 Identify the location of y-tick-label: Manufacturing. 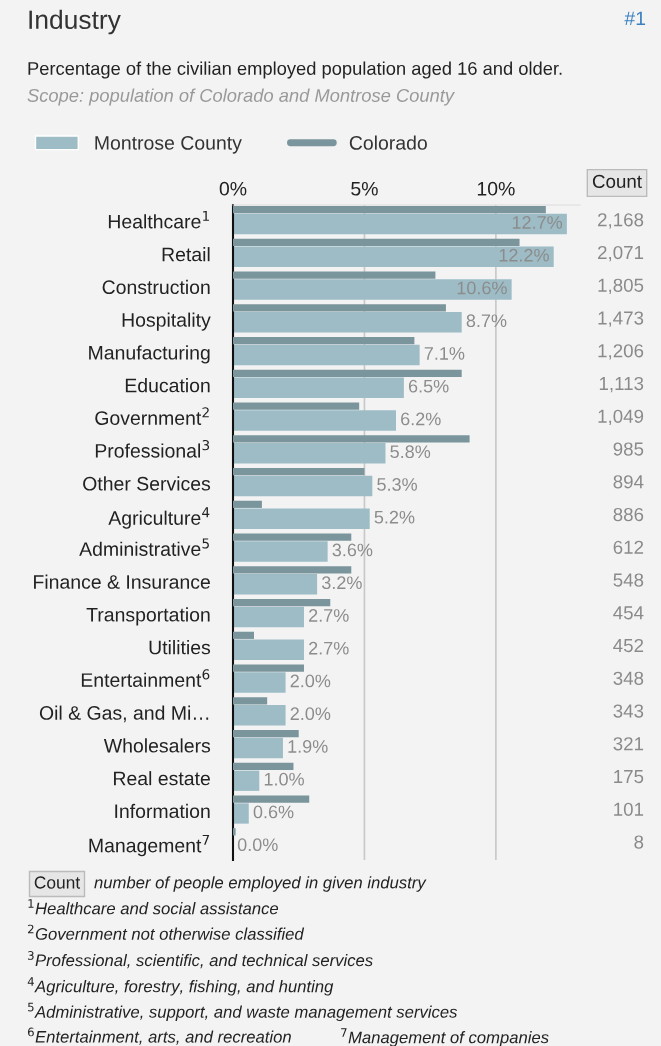
(149, 354).